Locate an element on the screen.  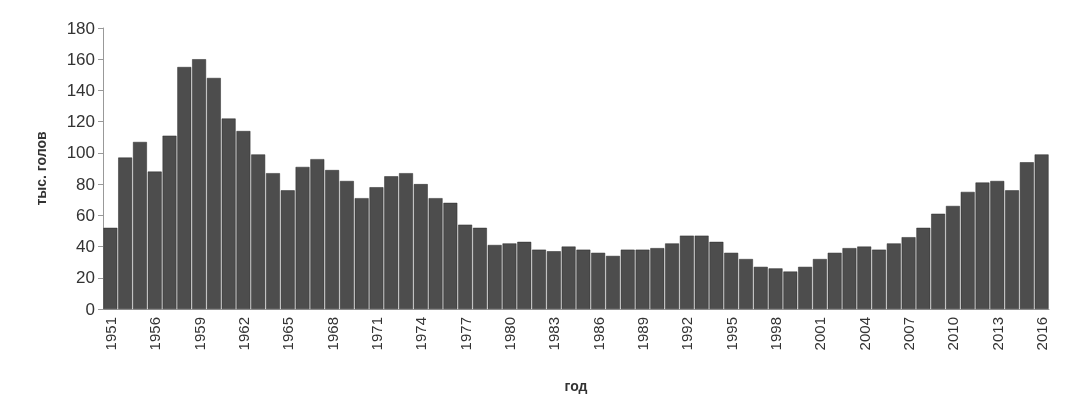
y-tick-label: 160 is located at coordinates (80, 59).